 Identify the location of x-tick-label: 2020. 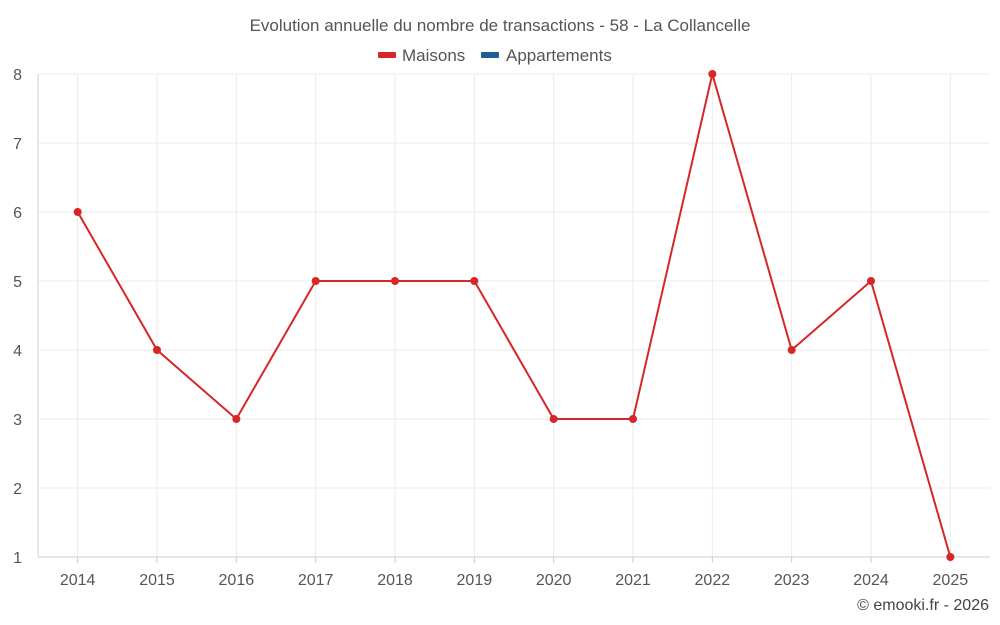
(554, 580).